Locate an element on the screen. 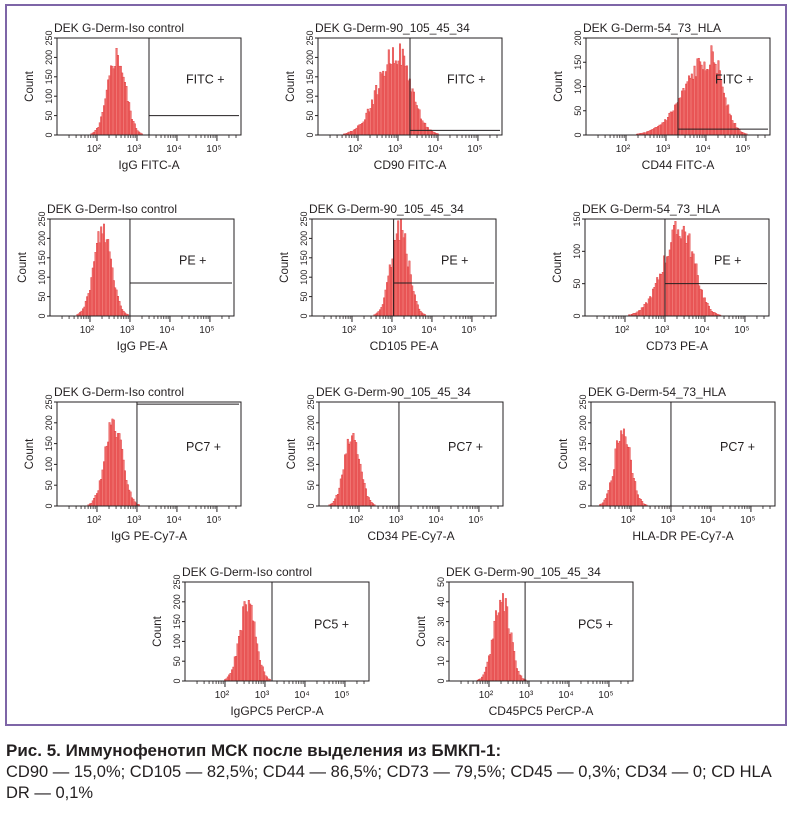  x-axis-label: CD34 PE-Cy7-A is located at coordinates (410, 536).